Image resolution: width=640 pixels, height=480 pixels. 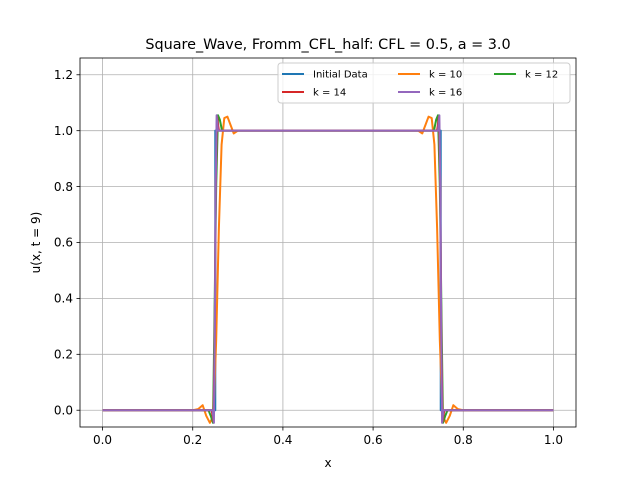 I want to click on x-tick-label: 0.6, so click(x=373, y=440).